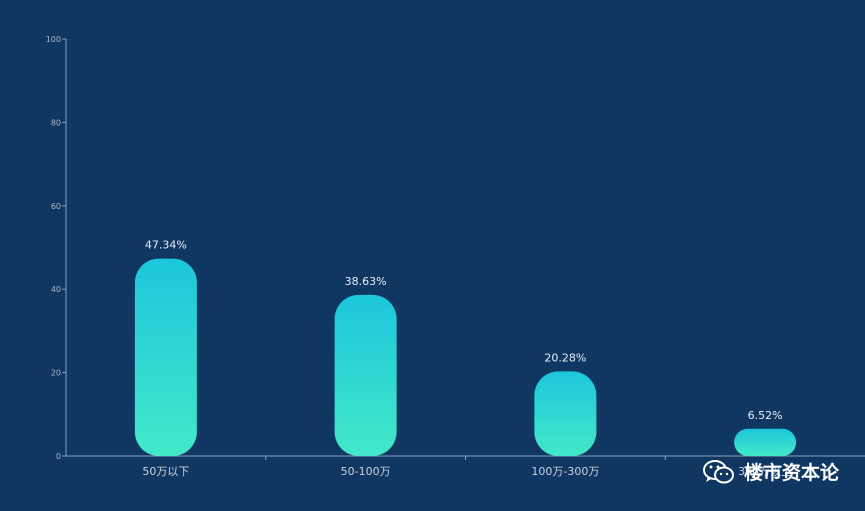 The width and height of the screenshot is (865, 511). I want to click on wechat-icon, so click(718, 471).